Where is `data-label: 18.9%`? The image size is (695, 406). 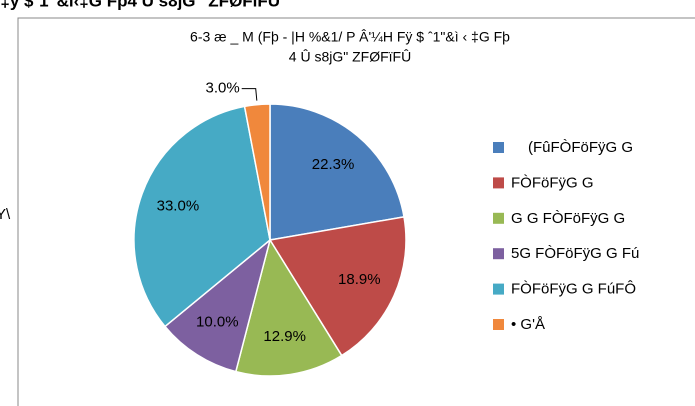
data-label: 18.9% is located at coordinates (359, 279).